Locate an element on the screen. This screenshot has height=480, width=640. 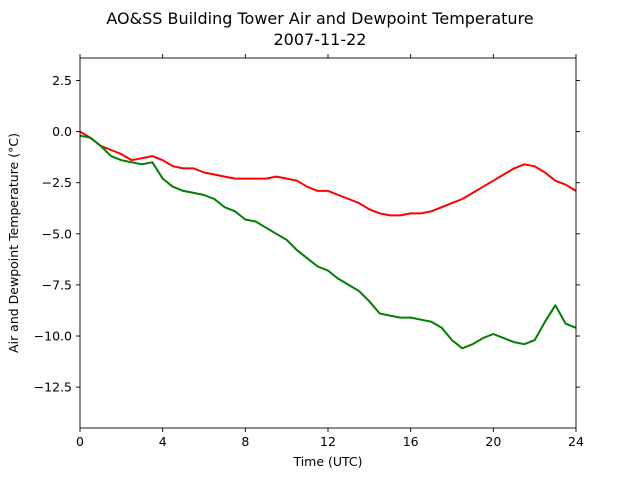
x-tick-label-5: 20 is located at coordinates (493, 441).